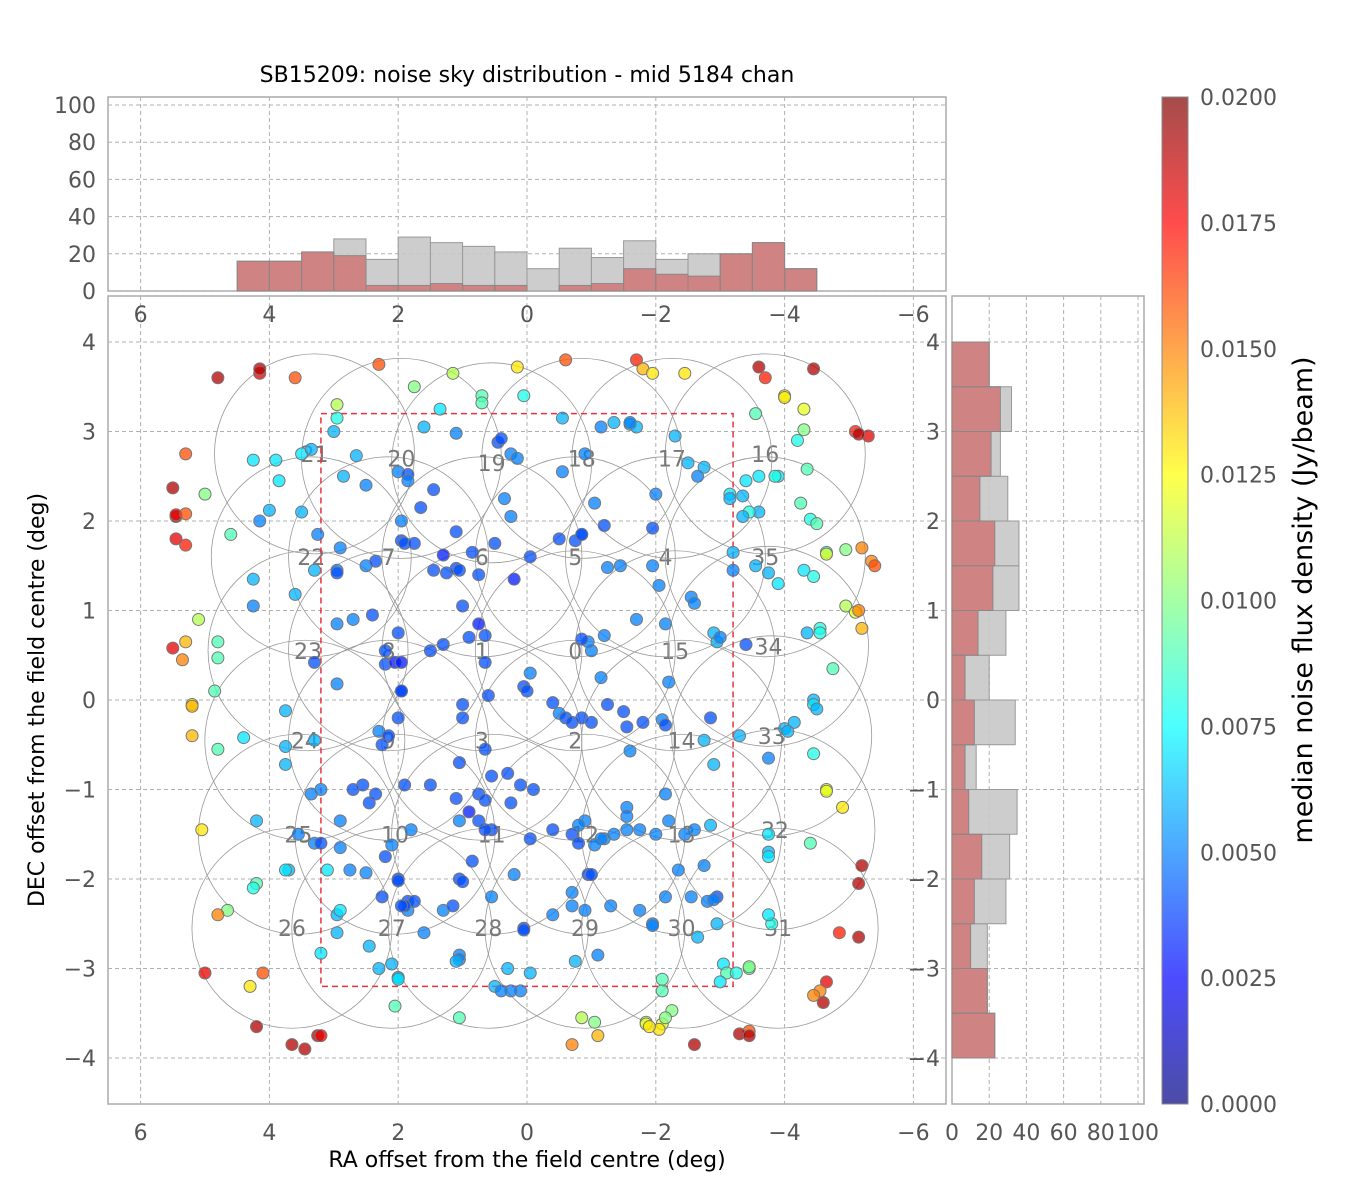 This screenshot has width=1350, height=1200. What do you see at coordinates (89, 343) in the screenshot?
I see `y-tick-label: 4` at bounding box center [89, 343].